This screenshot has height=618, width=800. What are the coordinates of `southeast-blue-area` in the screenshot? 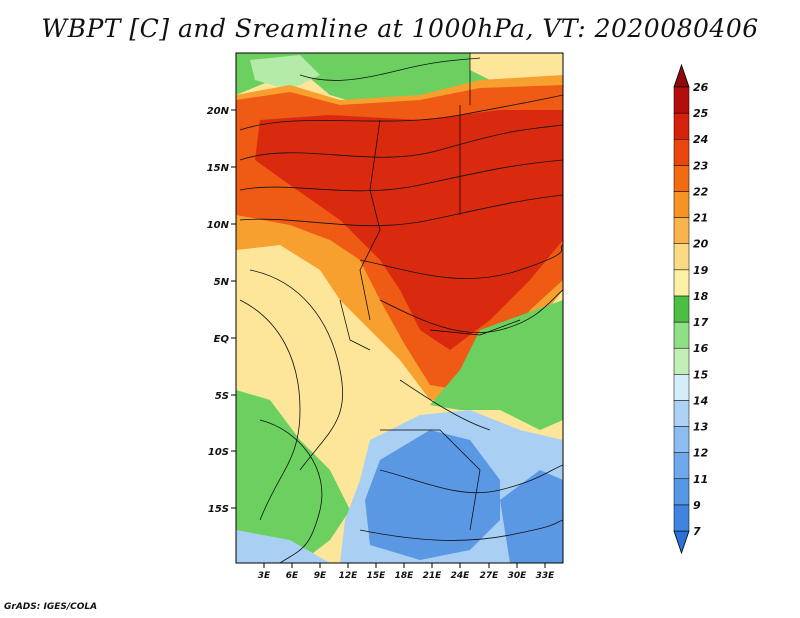 It's located at (531, 516).